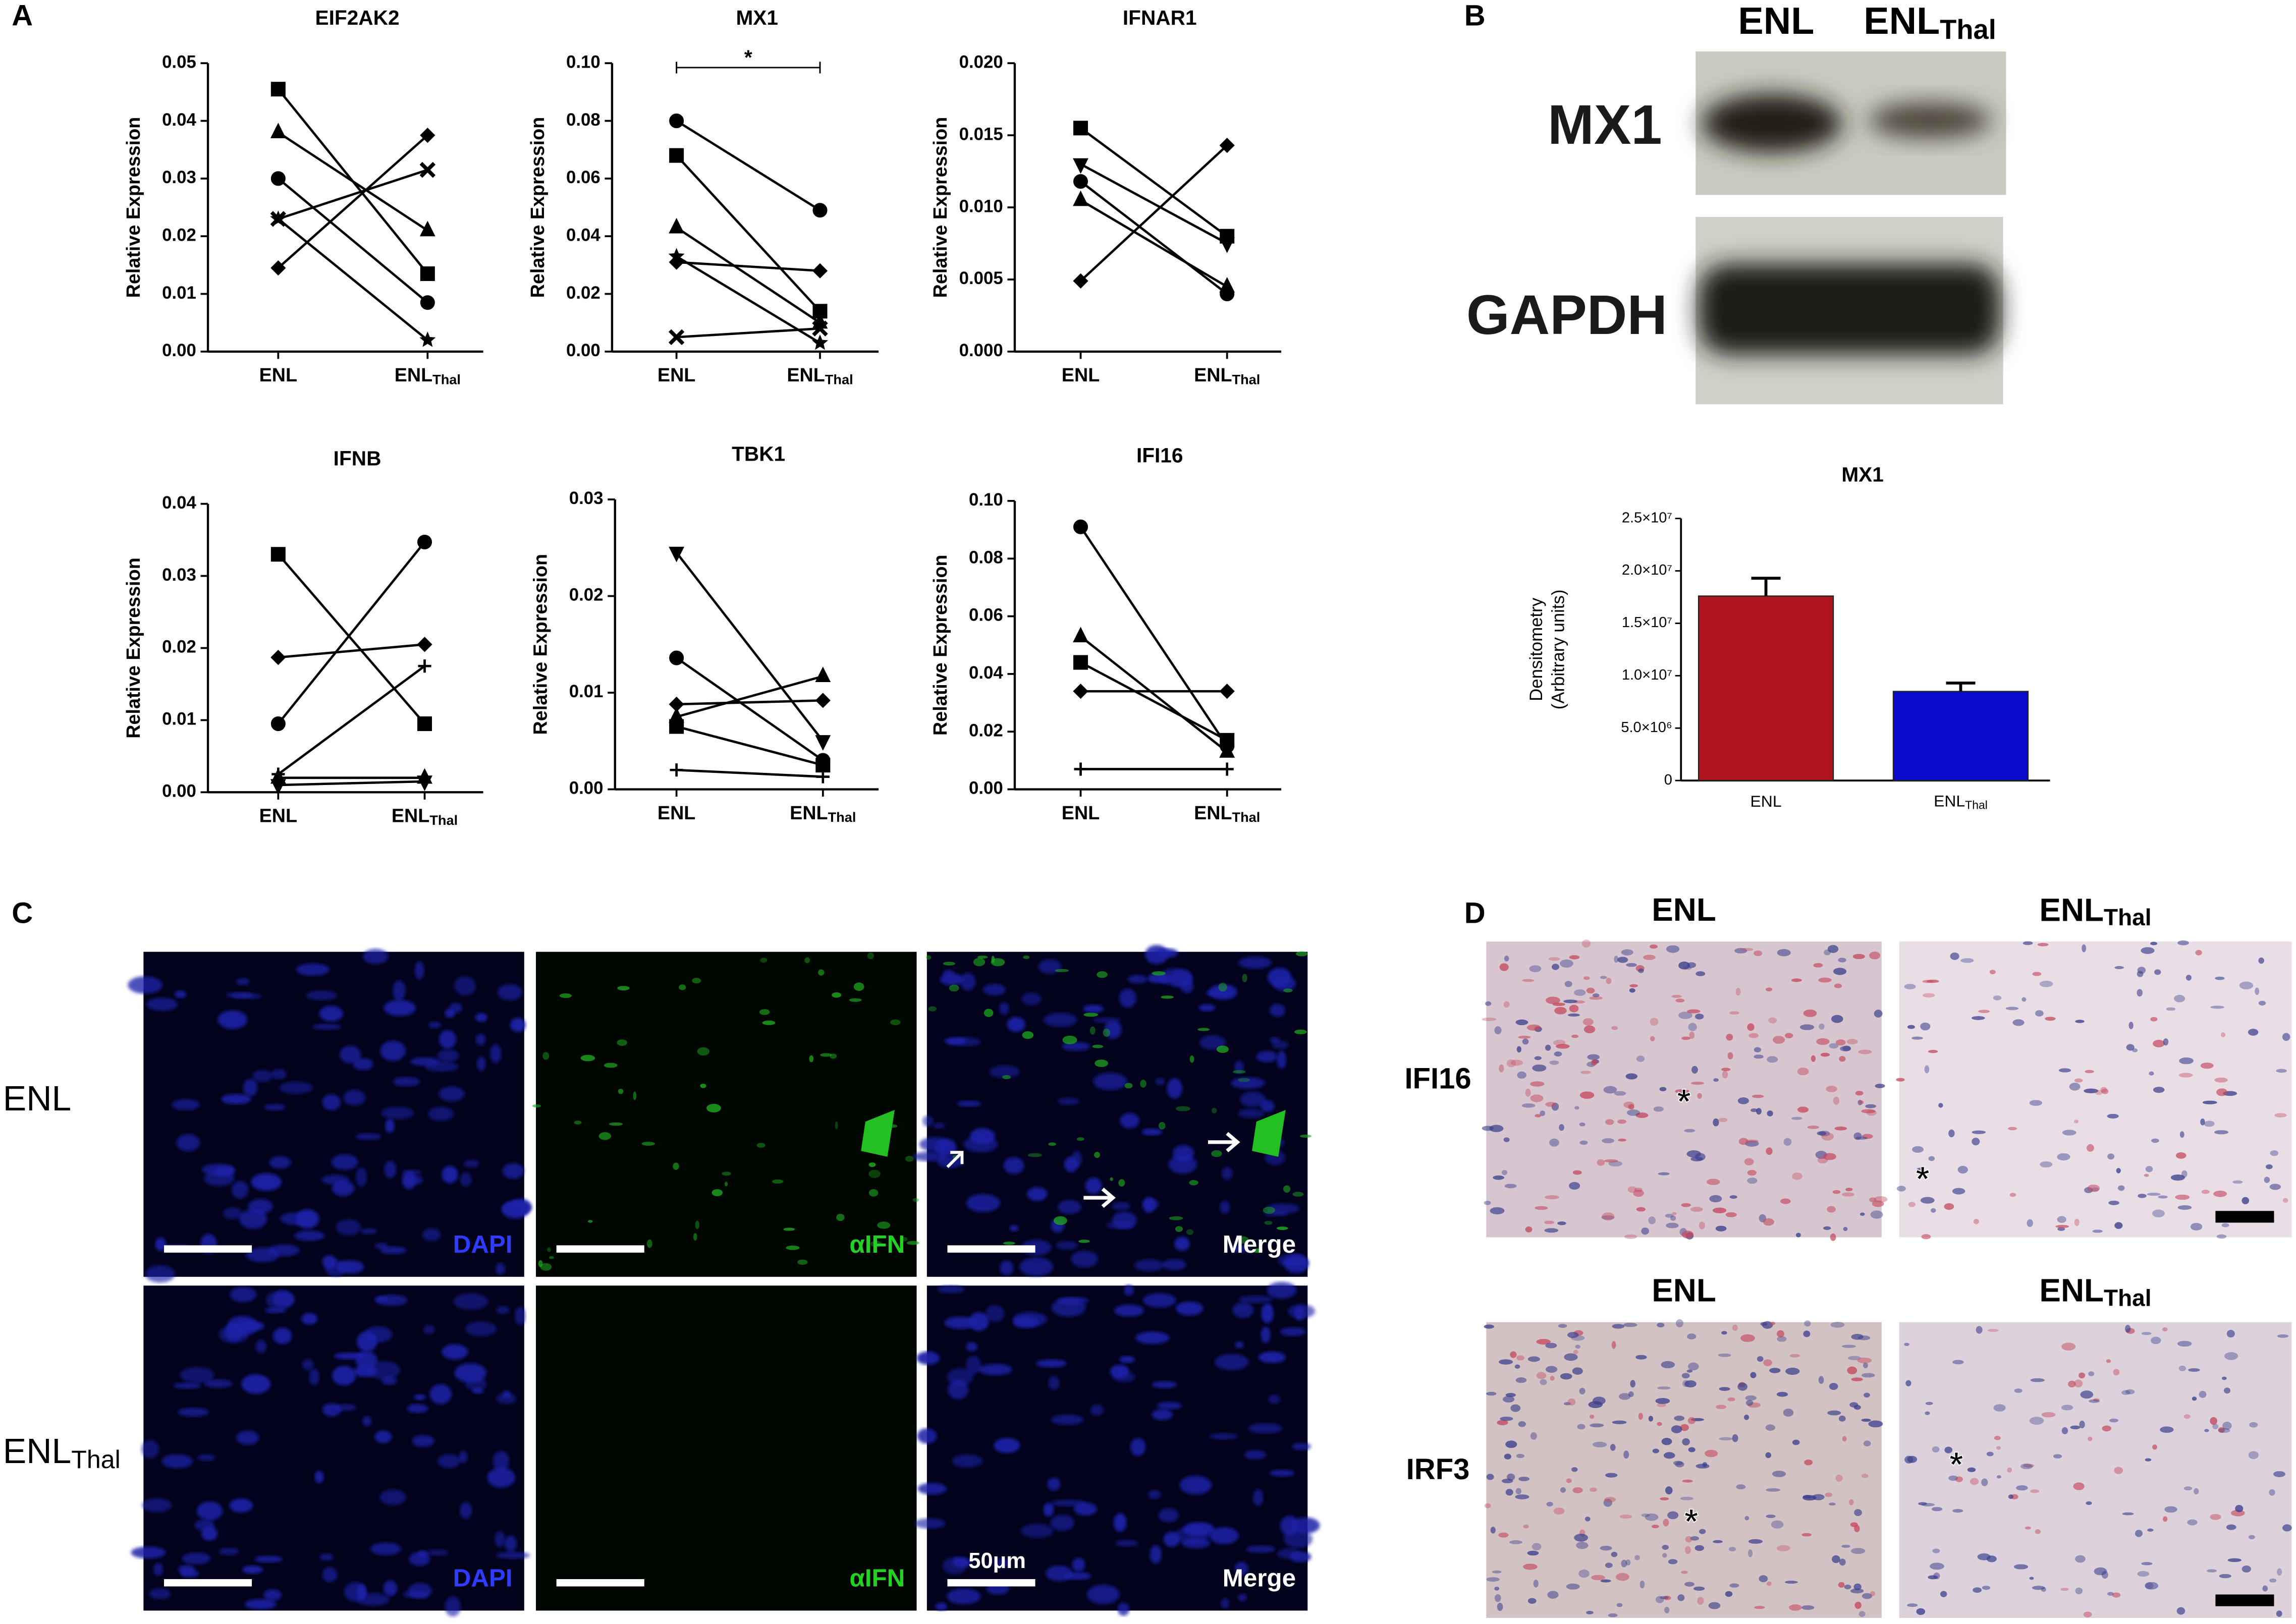  What do you see at coordinates (981, 134) in the screenshot?
I see `y-tick-label: 0.015` at bounding box center [981, 134].